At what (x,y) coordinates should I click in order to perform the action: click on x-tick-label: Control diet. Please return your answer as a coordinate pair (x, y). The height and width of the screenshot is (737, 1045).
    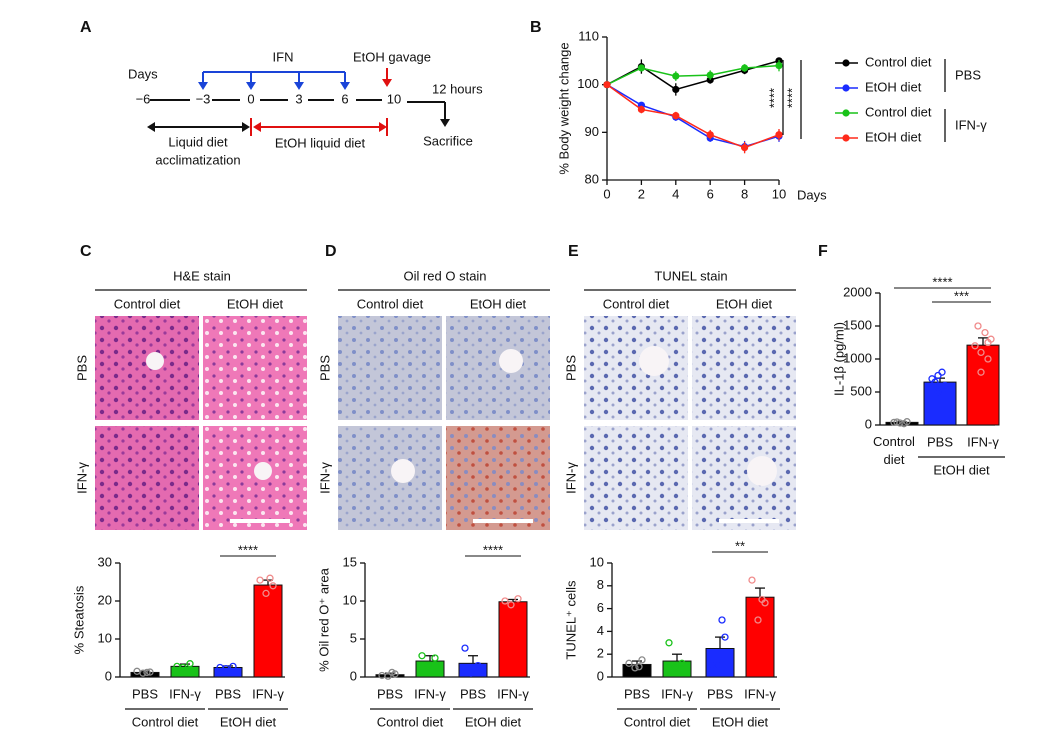
    Looking at the image, I should click on (894, 450).